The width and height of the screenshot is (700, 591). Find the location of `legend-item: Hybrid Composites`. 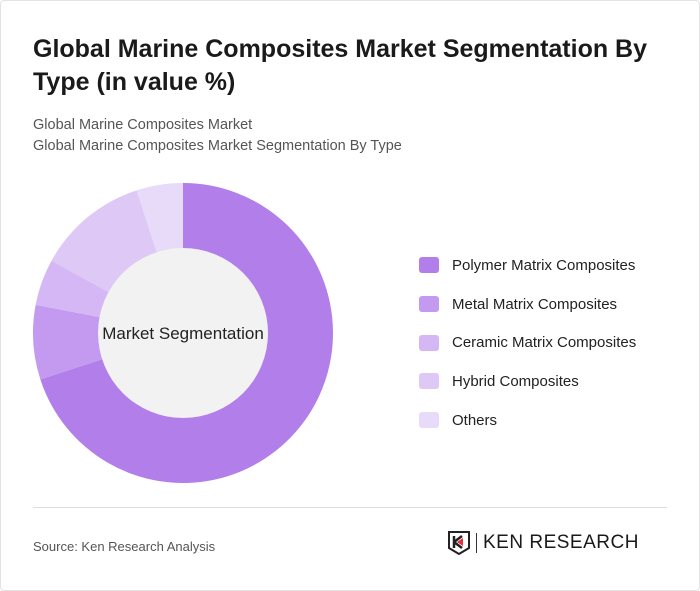

legend-item: Hybrid Composites is located at coordinates (527, 381).